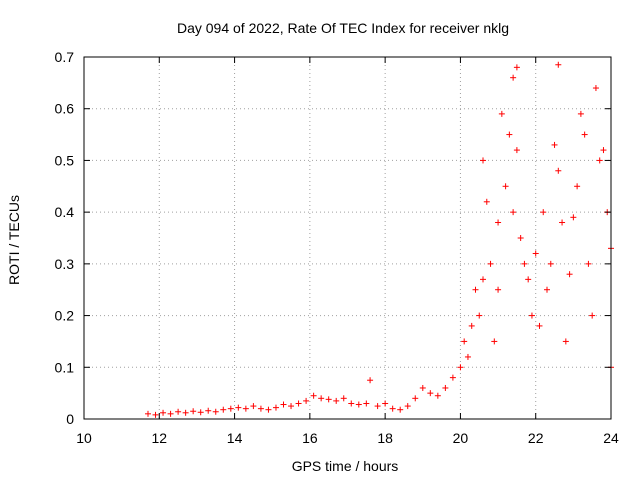 The height and width of the screenshot is (480, 640). I want to click on x-tick-label: 10, so click(84, 438).